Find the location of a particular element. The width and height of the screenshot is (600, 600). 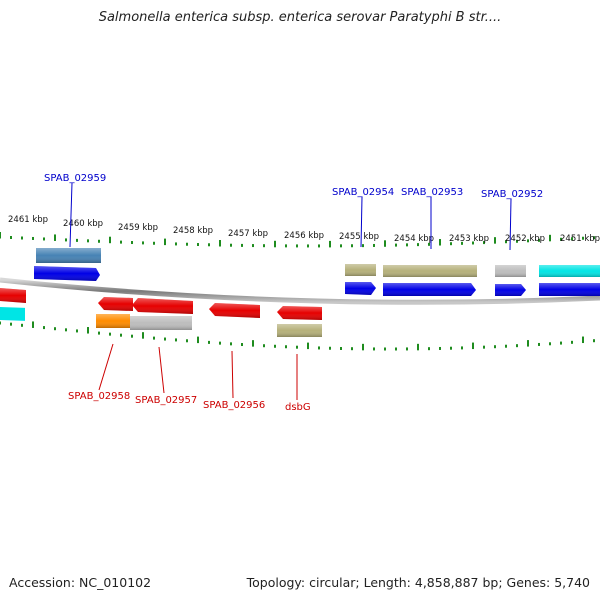

ruler-label: 2452 kbp is located at coordinates (525, 239).